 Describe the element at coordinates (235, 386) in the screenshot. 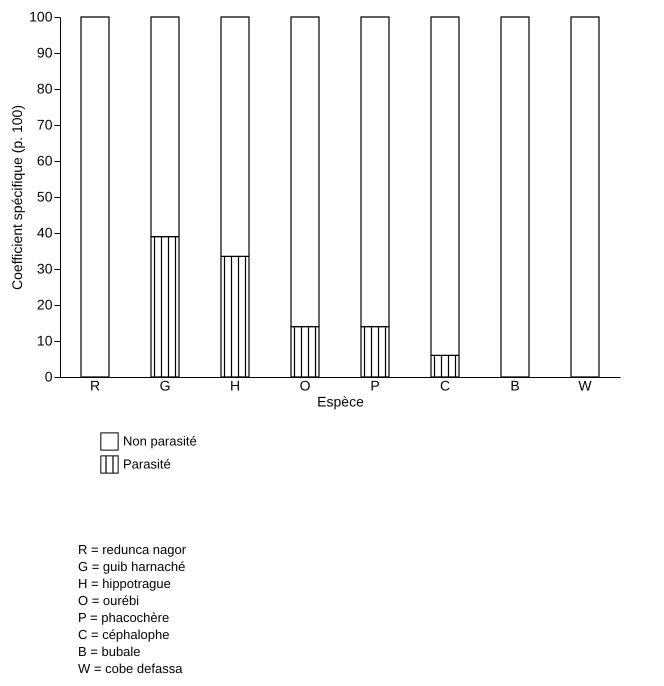

I see `x-tick-label: H` at that location.